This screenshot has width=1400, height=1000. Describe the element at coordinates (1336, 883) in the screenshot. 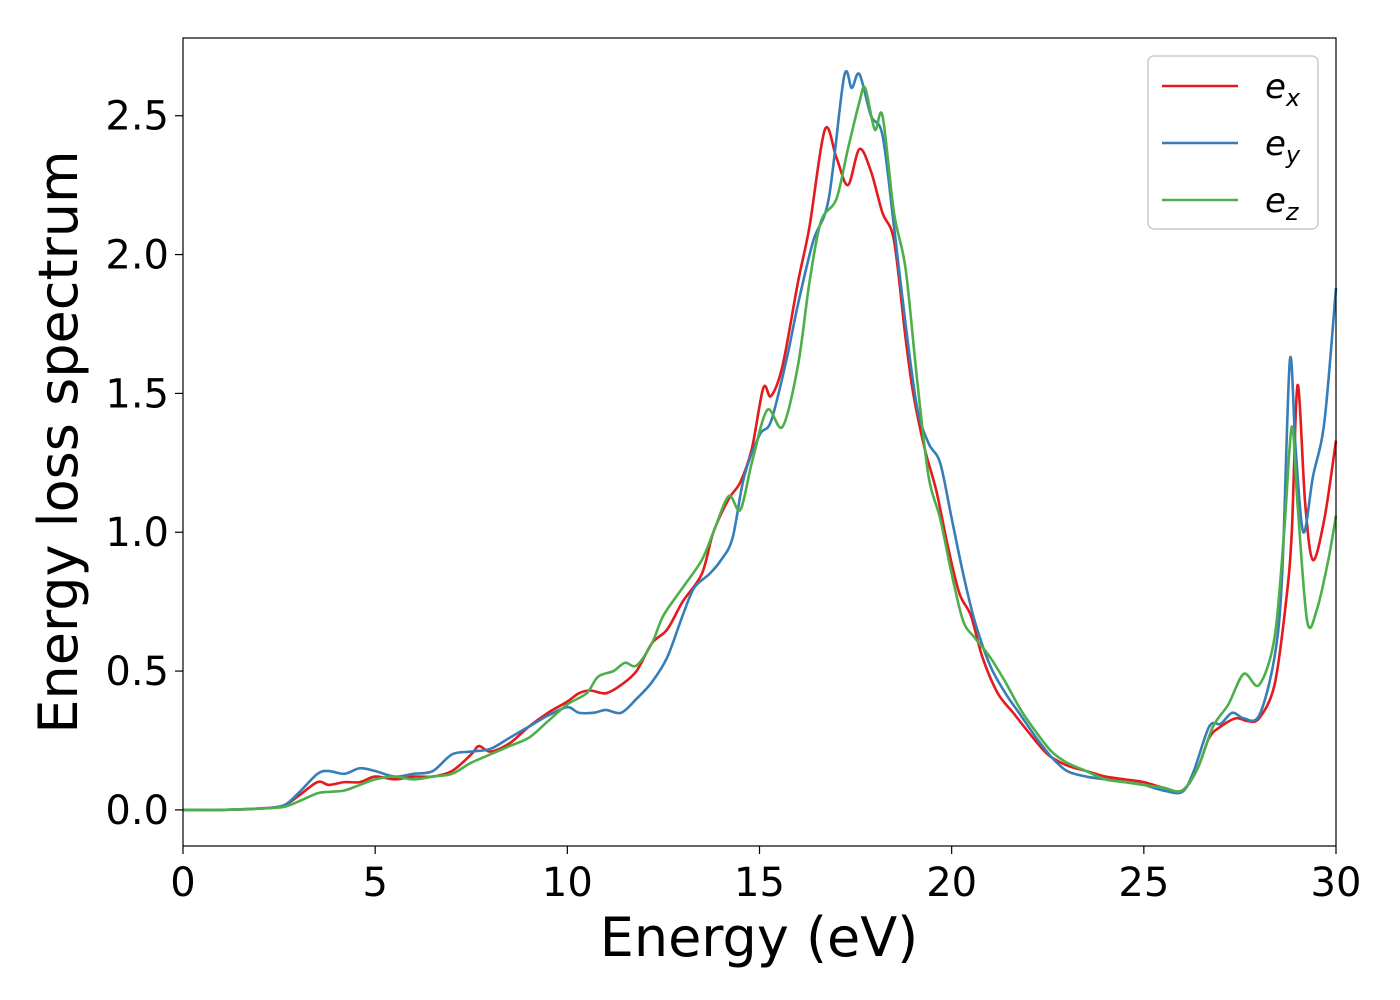

I see `x-tick-label: 30` at that location.